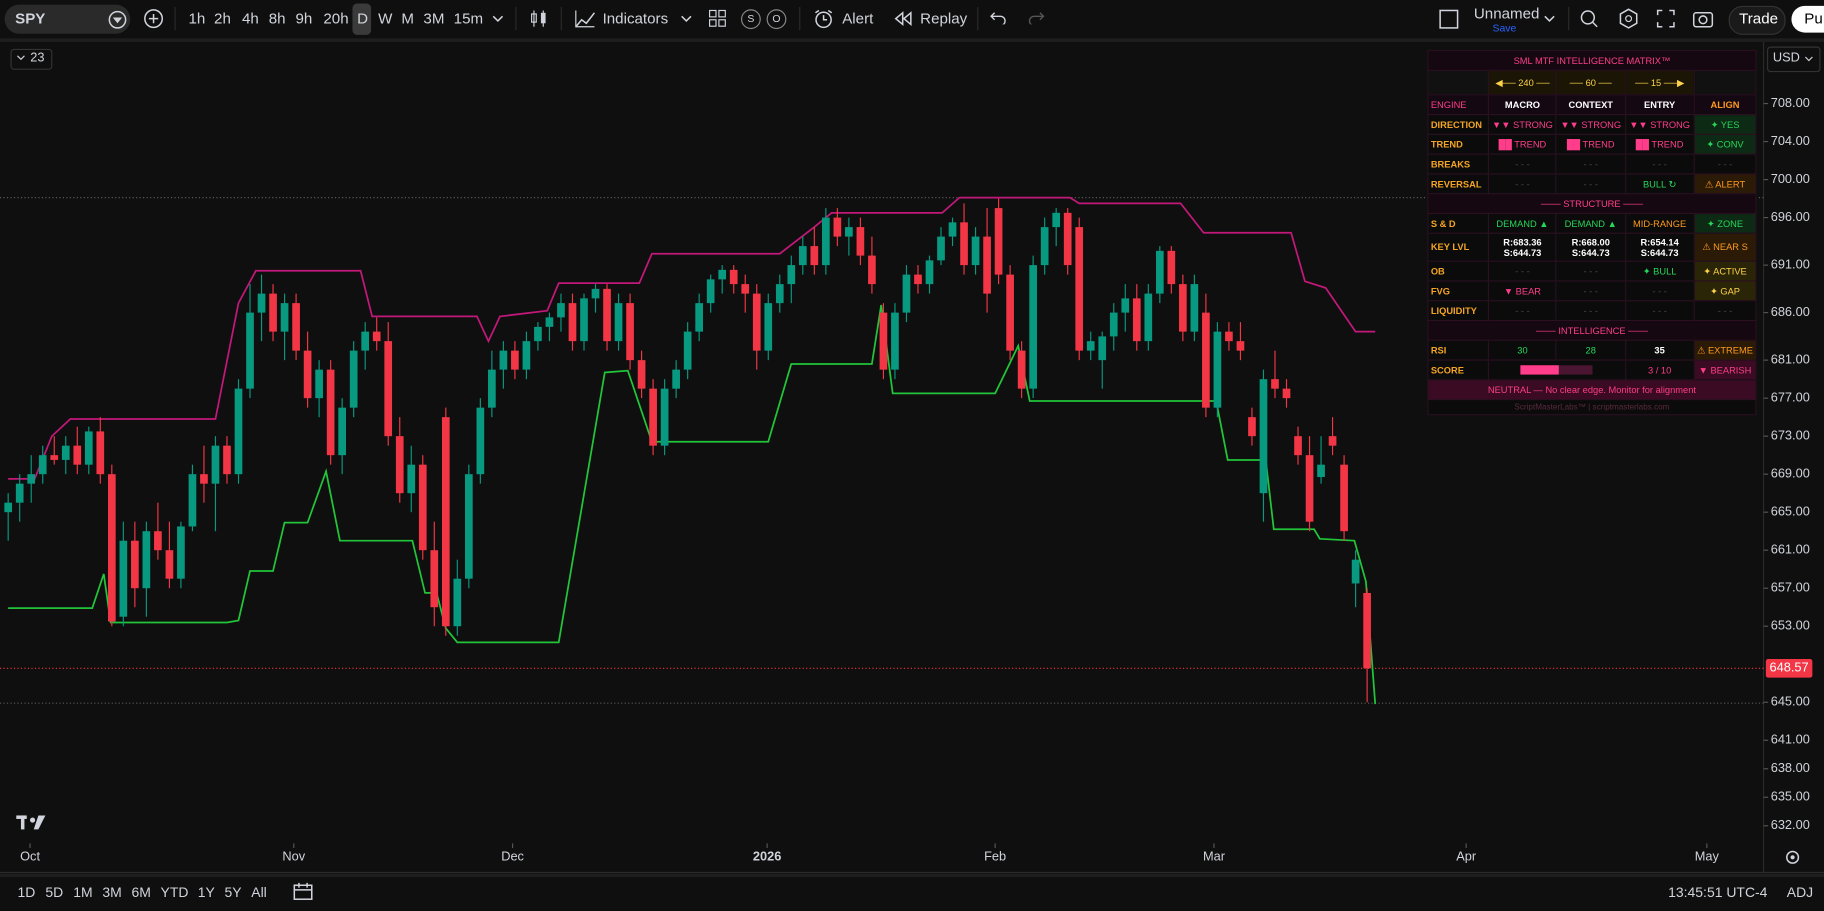 The width and height of the screenshot is (1824, 911). Describe the element at coordinates (1506, 13) in the screenshot. I see `layout-name: Unnamed` at that location.